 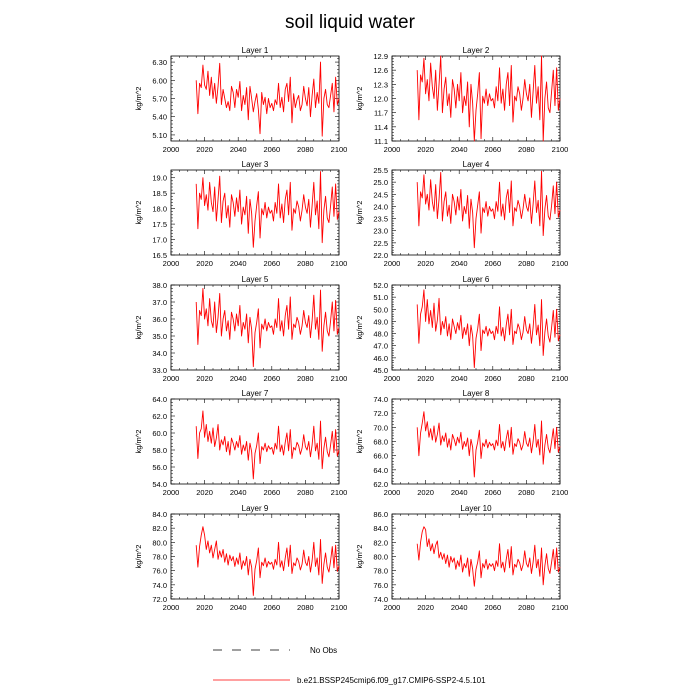 I want to click on y-tick-label-2: 12.6, so click(x=380, y=70).